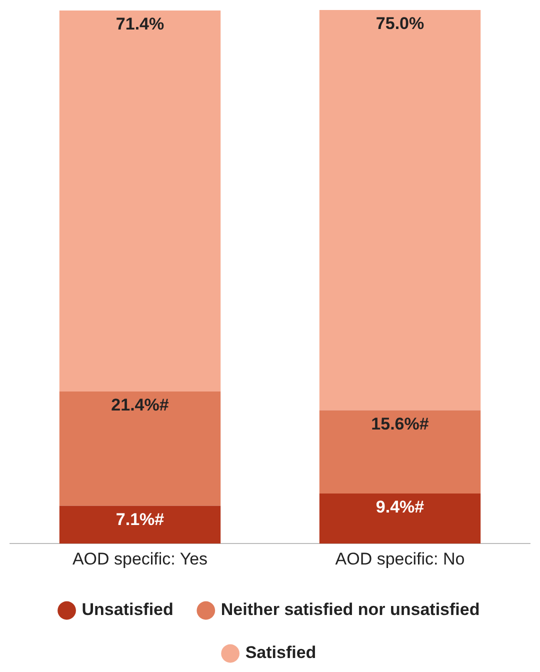  What do you see at coordinates (140, 519) in the screenshot?
I see `data-label: 7.1%#` at bounding box center [140, 519].